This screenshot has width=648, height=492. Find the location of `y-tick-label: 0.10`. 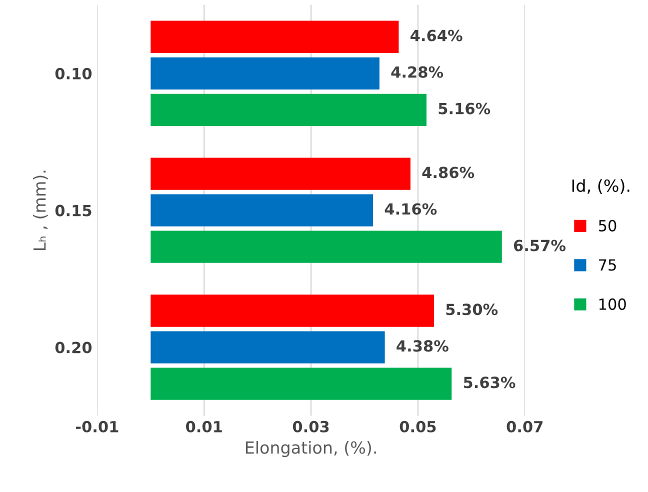

y-tick-label: 0.10 is located at coordinates (73, 74).